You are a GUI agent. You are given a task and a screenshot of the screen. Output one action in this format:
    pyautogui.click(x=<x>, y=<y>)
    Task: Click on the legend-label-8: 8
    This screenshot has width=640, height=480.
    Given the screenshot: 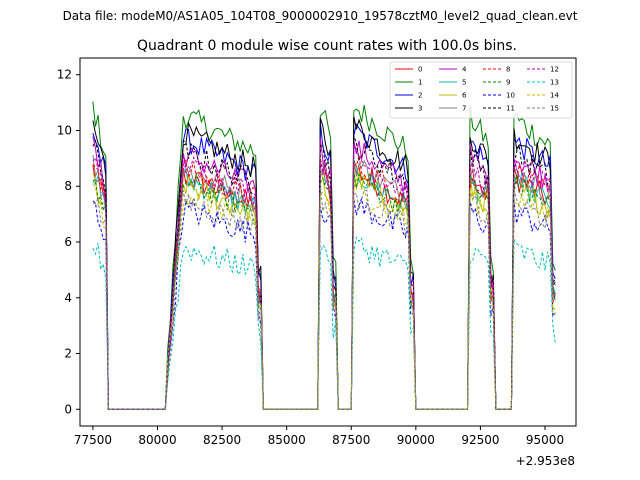 What is the action you would take?
    pyautogui.click(x=508, y=70)
    